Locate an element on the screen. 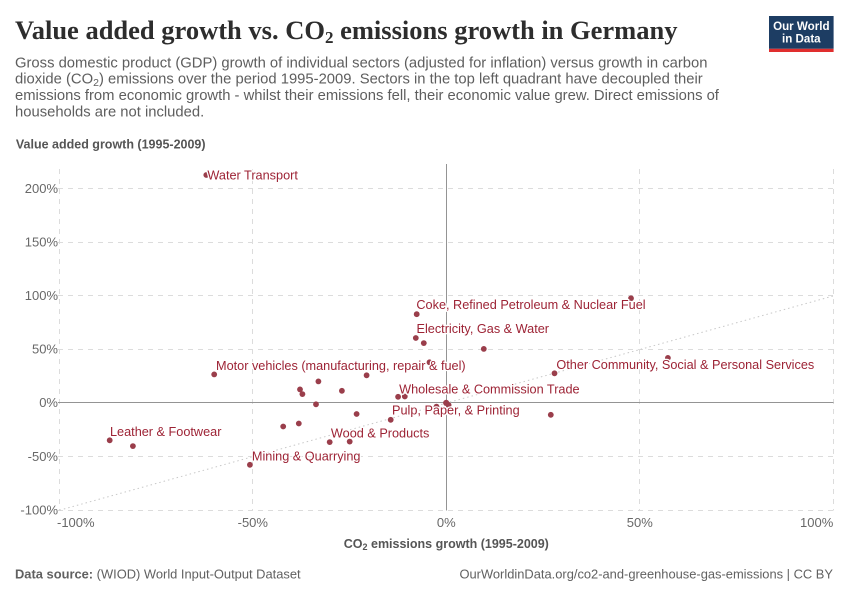  svg-text: Leather & Footwear is located at coordinates (166, 432).